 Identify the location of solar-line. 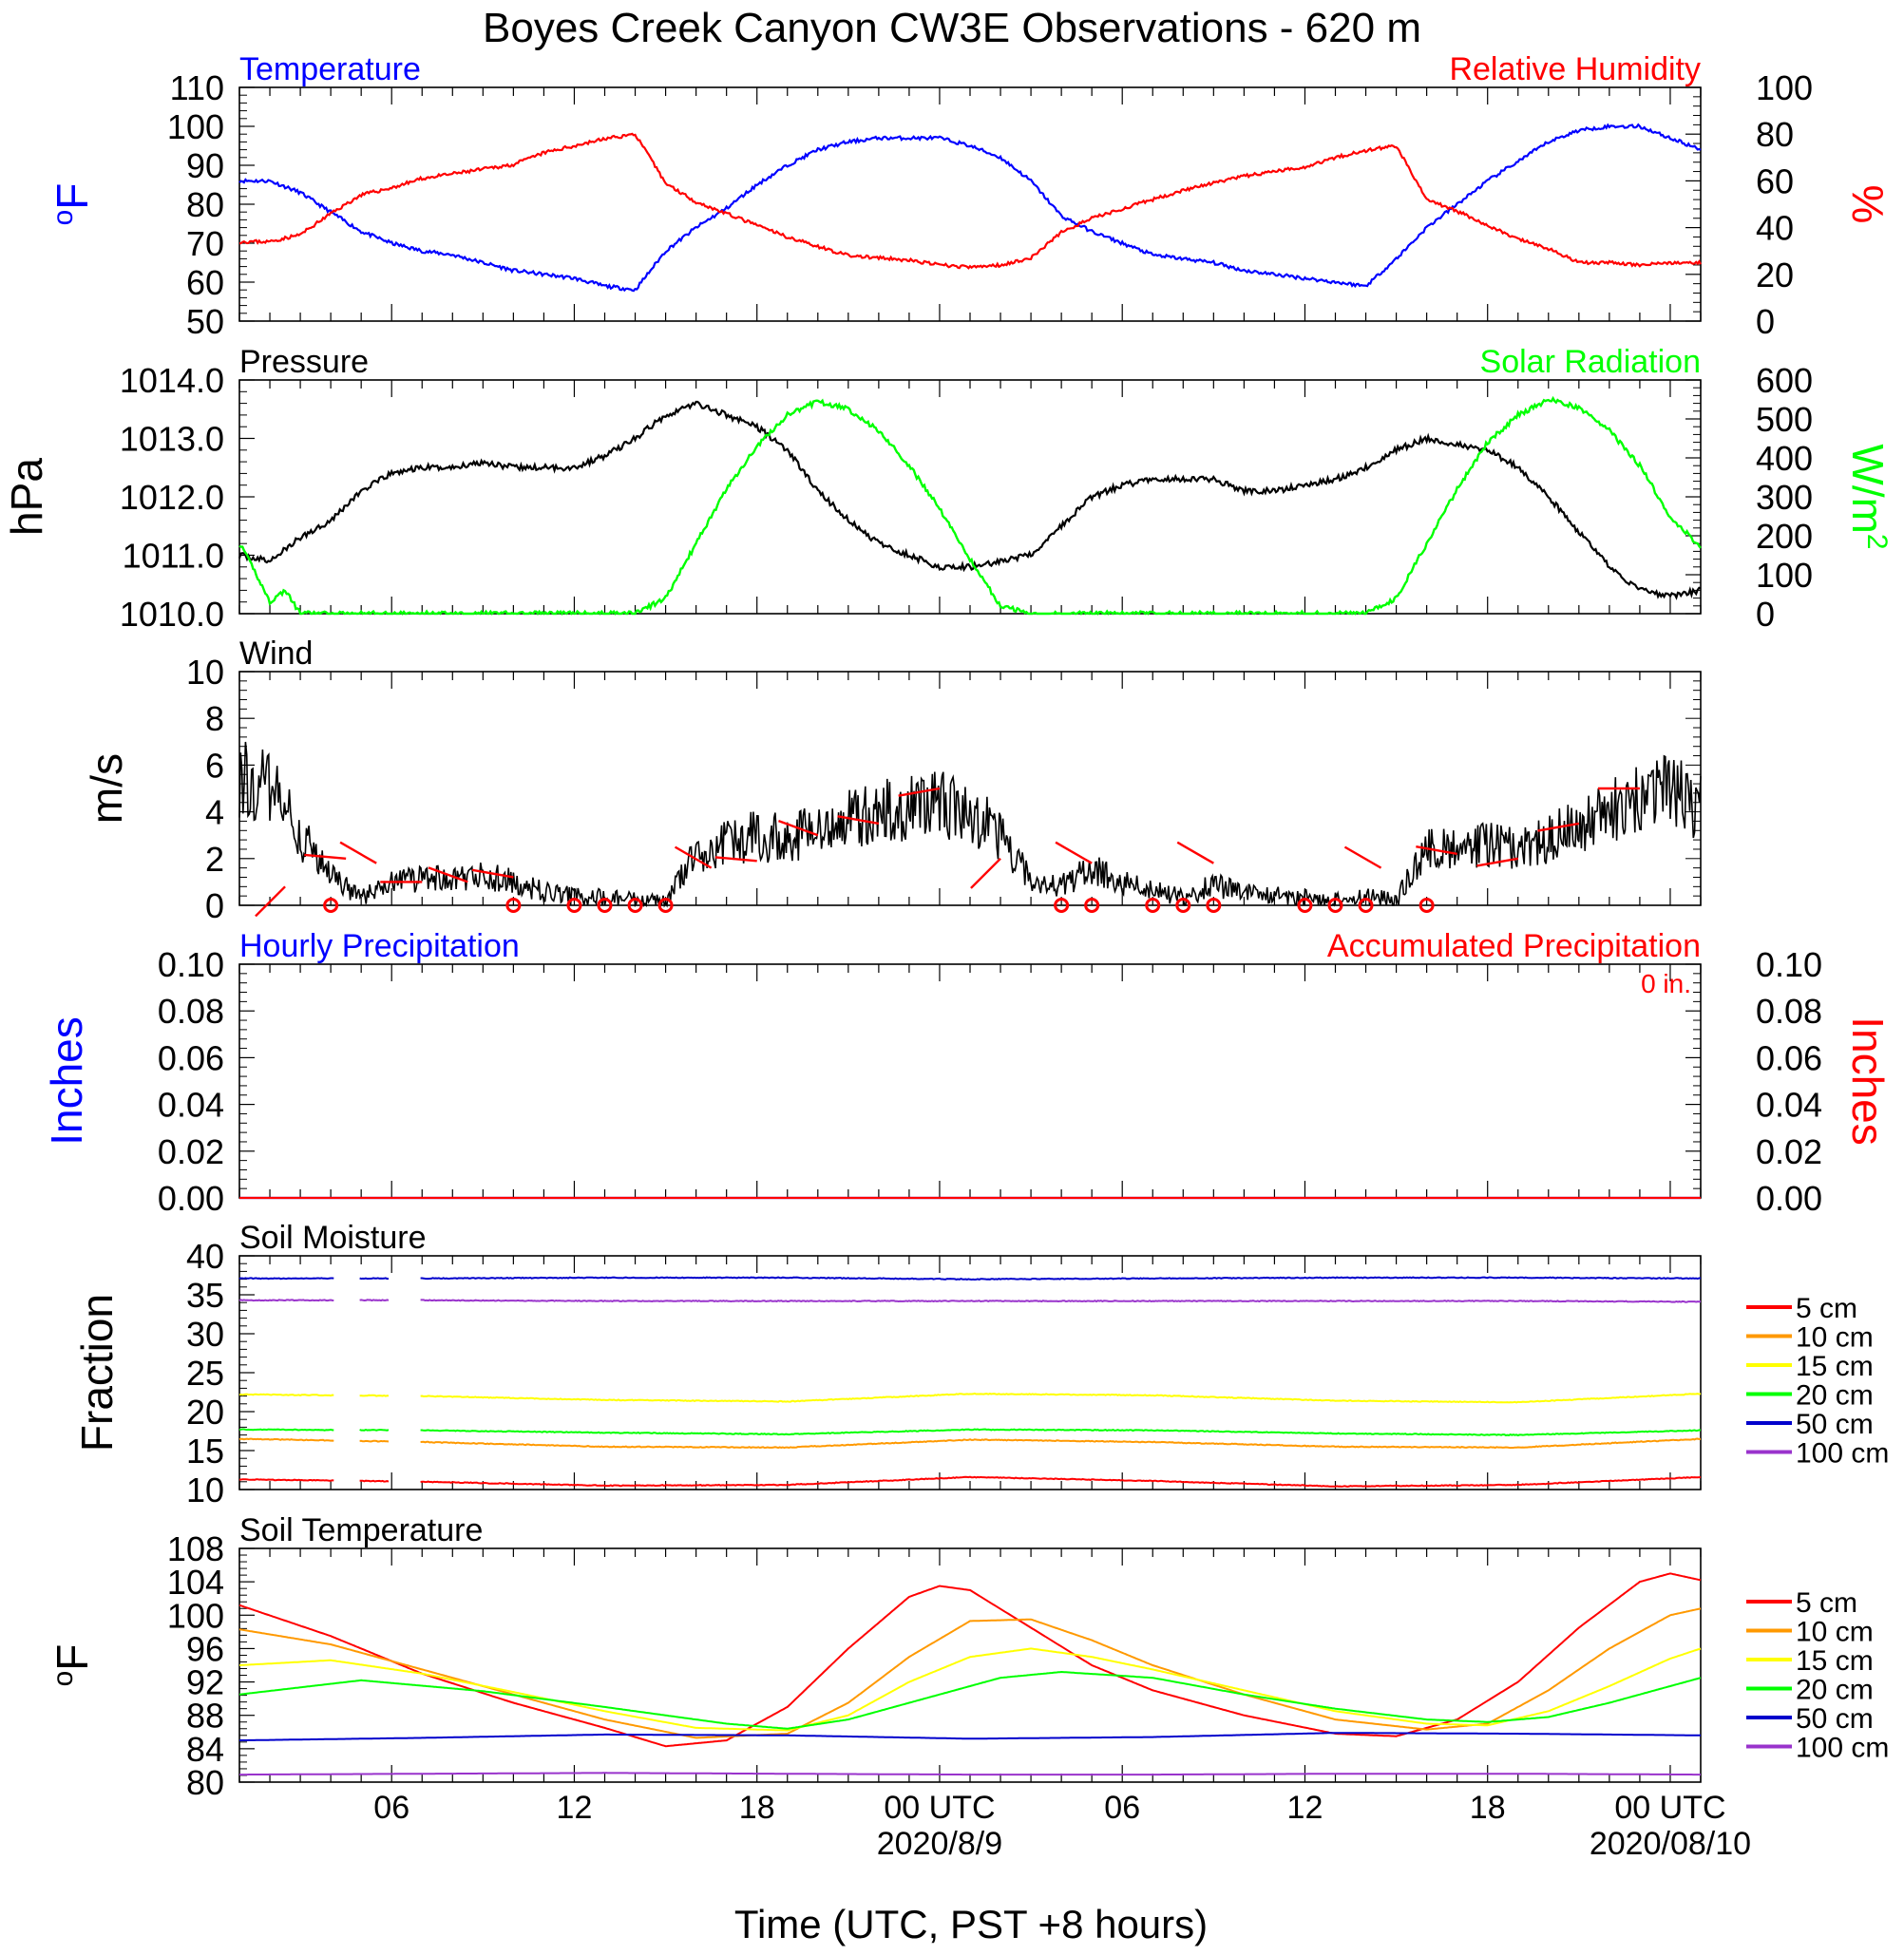
(970, 506).